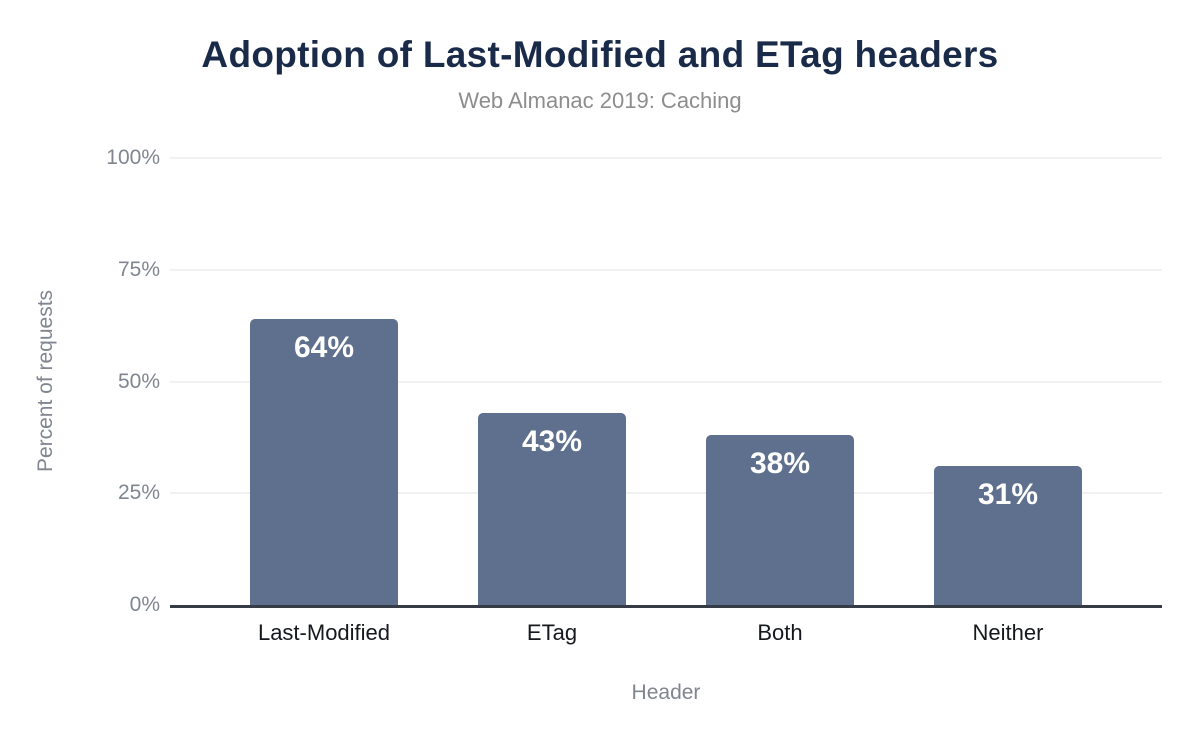 The image size is (1200, 742). What do you see at coordinates (552, 508) in the screenshot?
I see `bar-etag: 43%` at bounding box center [552, 508].